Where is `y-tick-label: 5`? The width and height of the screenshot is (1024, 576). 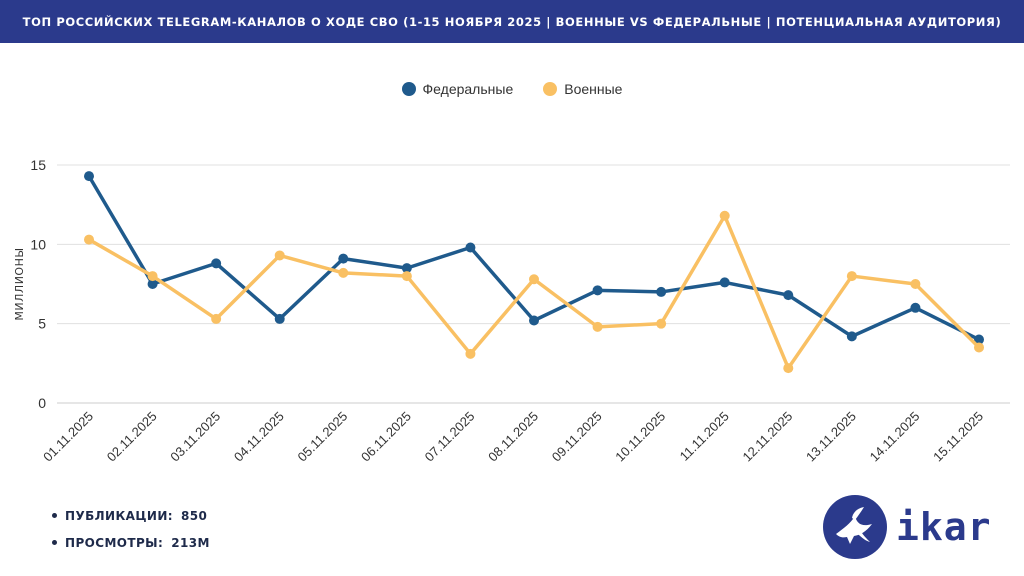
y-tick-label: 5 is located at coordinates (42, 324).